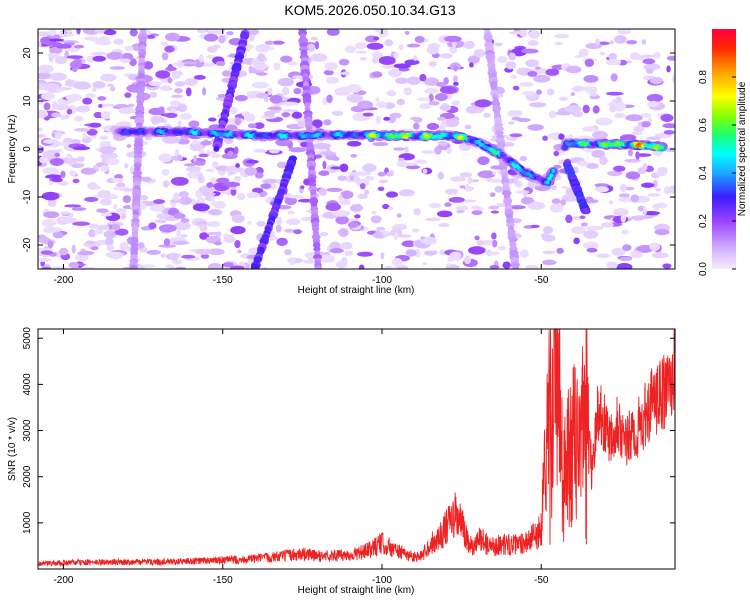 The height and width of the screenshot is (600, 750). Describe the element at coordinates (703, 77) in the screenshot. I see `colorbar-tick-label: 0.8` at that location.